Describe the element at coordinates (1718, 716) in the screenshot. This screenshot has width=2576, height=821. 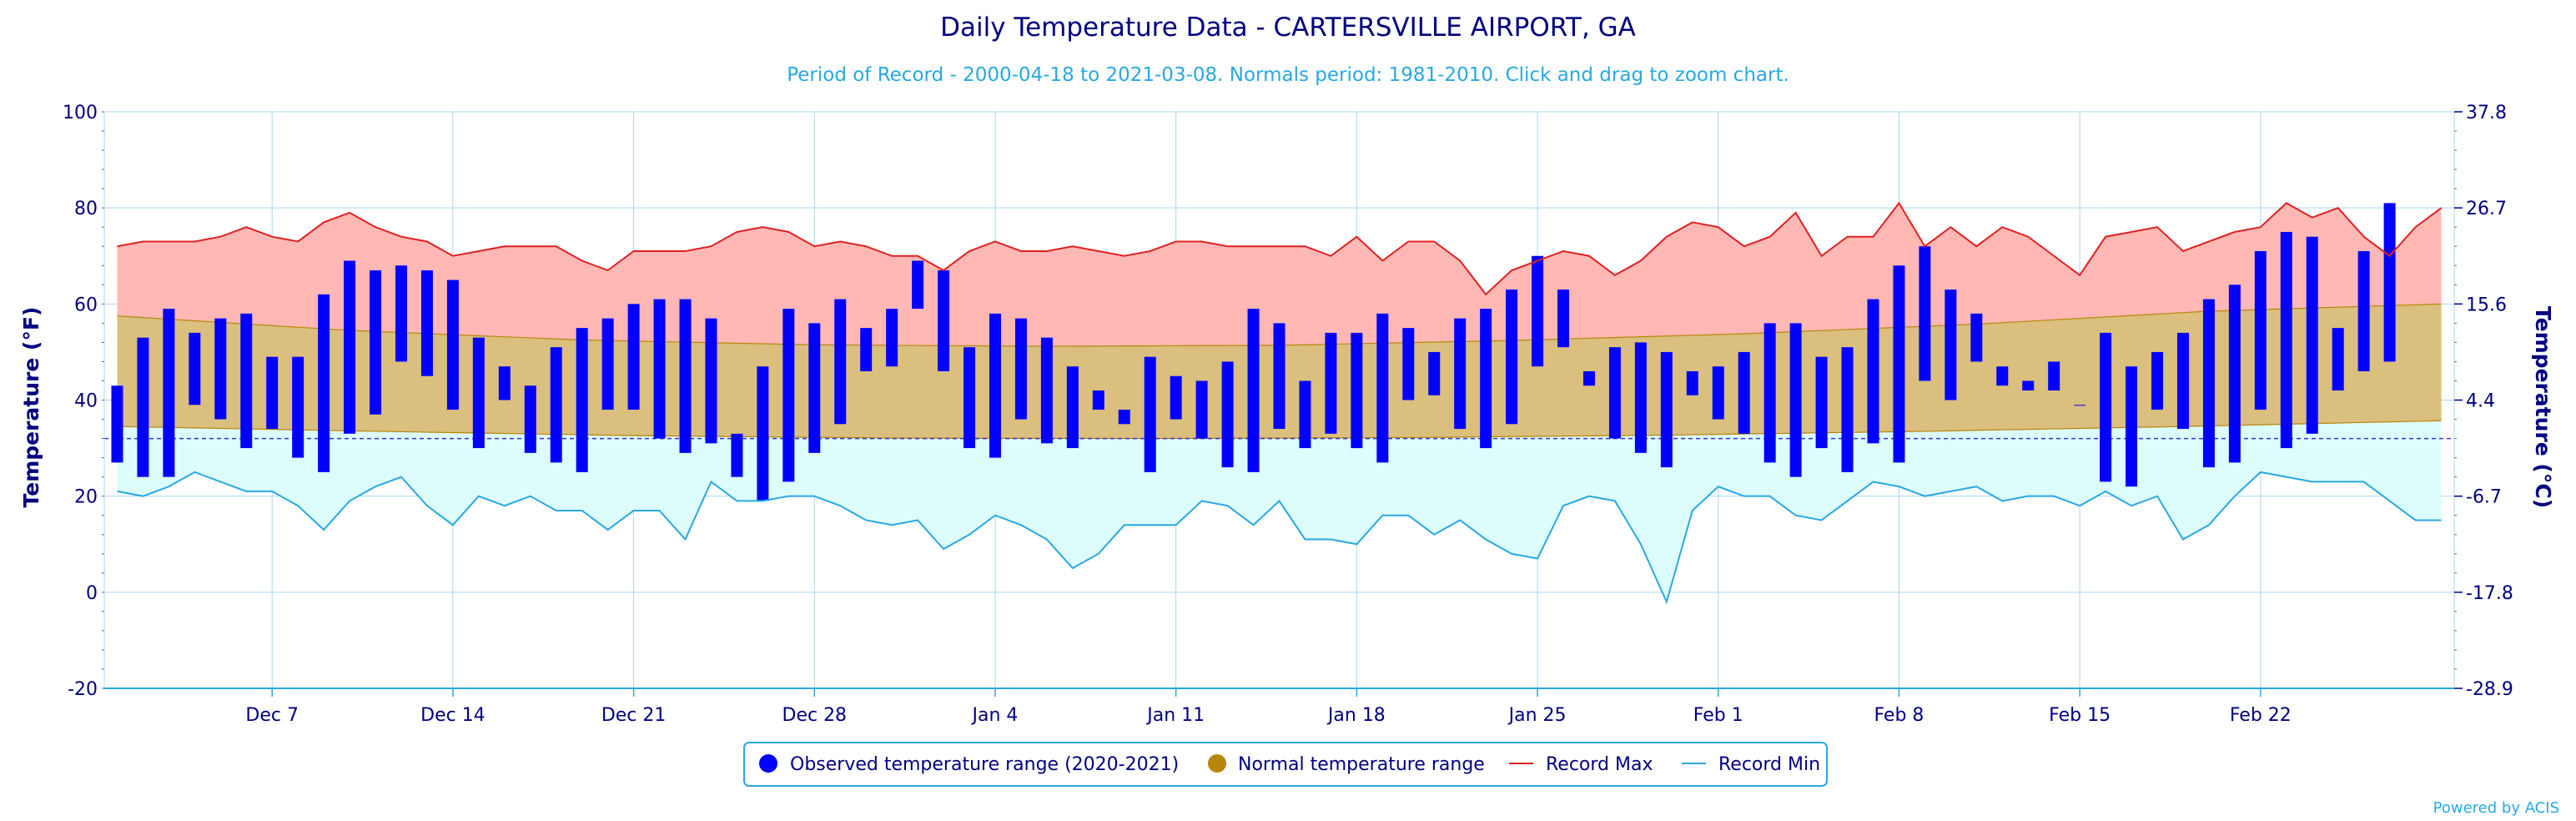
I see `x-tick-label: Feb 1` at that location.